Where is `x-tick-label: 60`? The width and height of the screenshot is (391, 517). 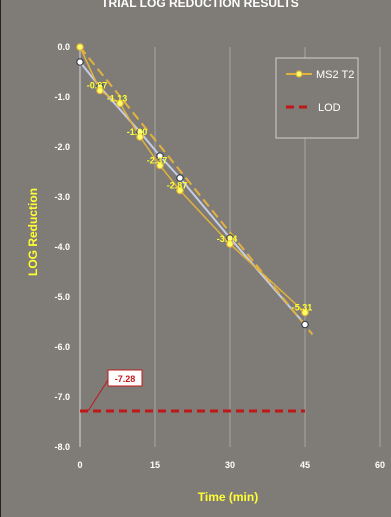
x-tick-label: 60 is located at coordinates (380, 465).